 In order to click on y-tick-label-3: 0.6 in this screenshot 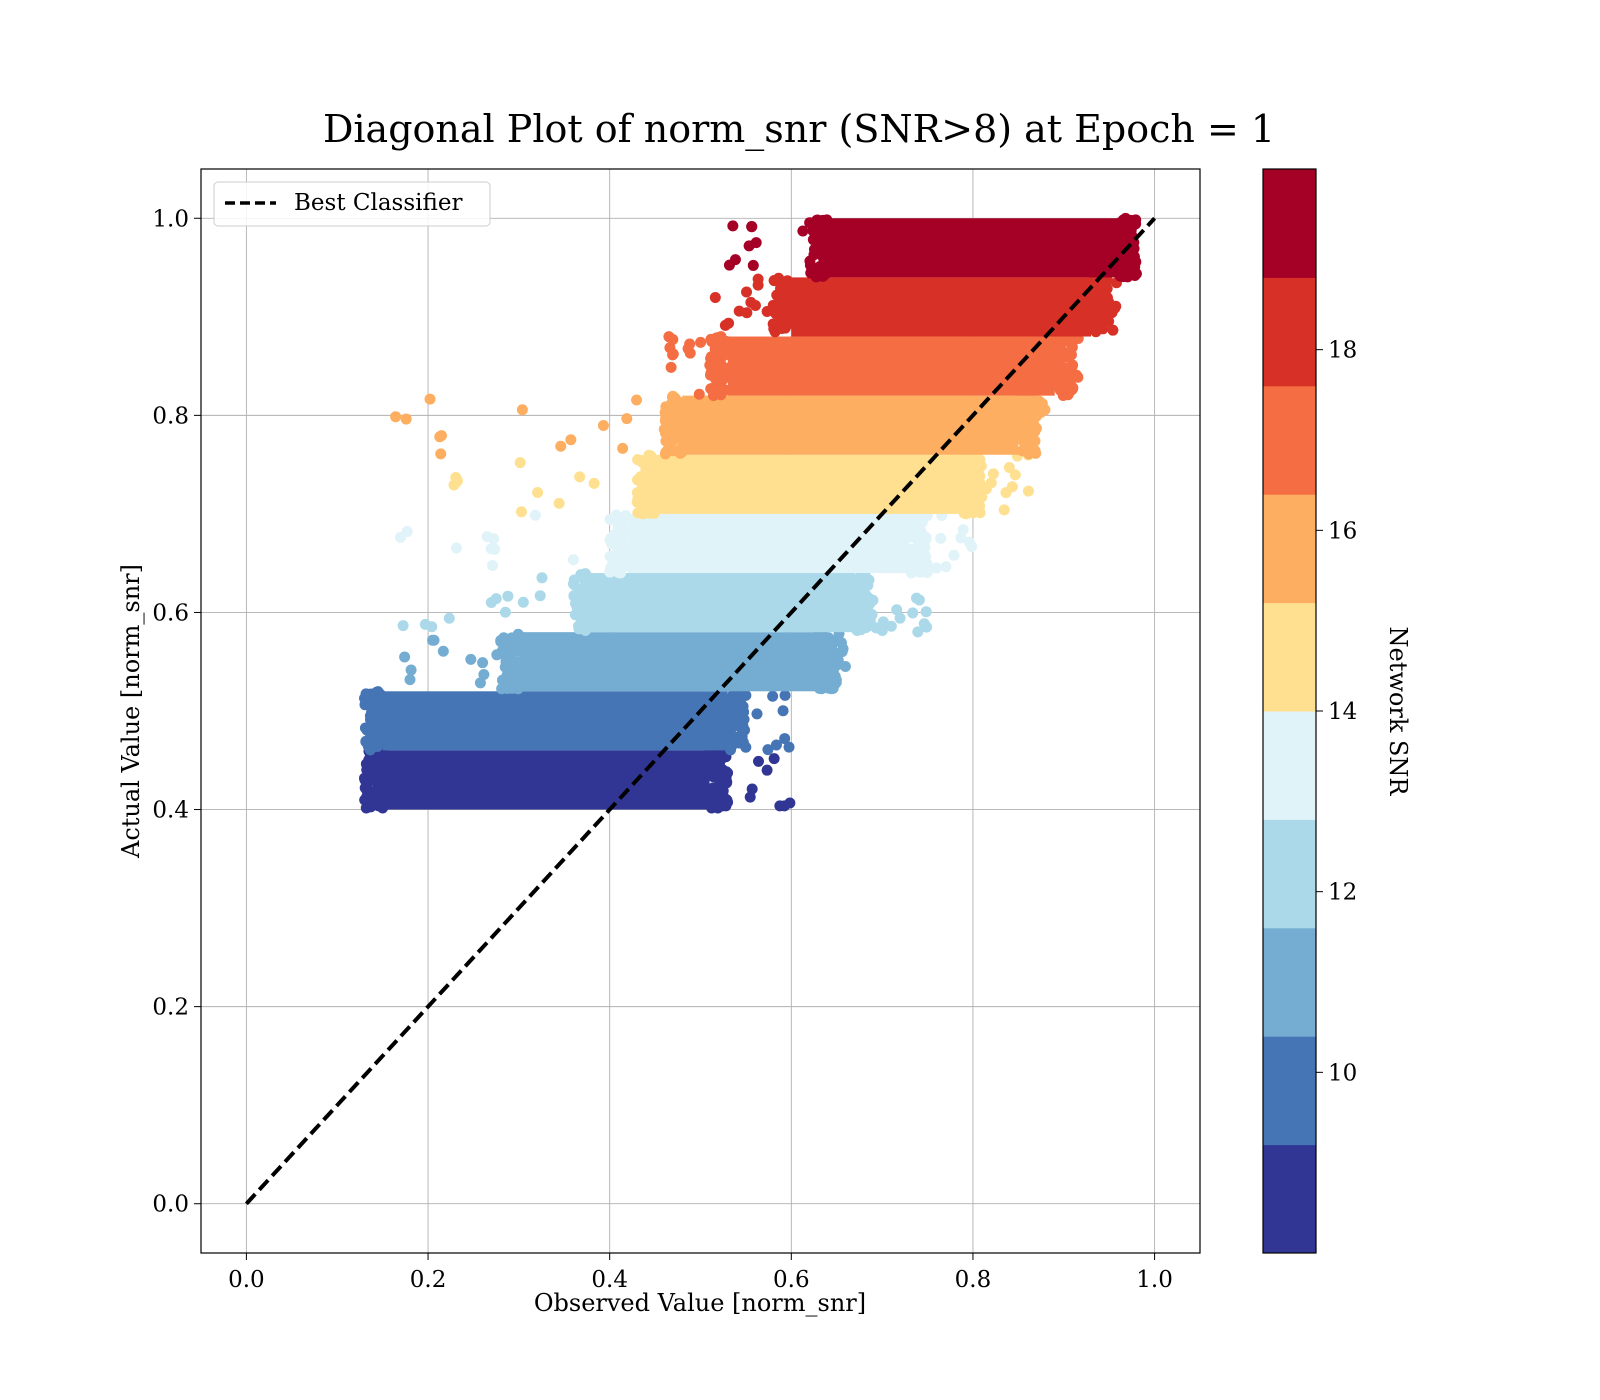, I will do `click(170, 613)`.